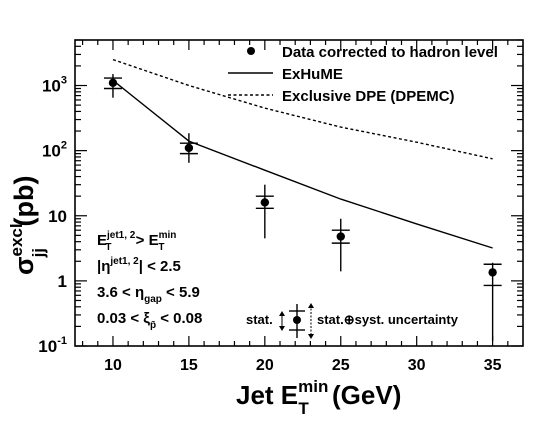  Describe the element at coordinates (148, 294) in the screenshot. I see `cut-text: 3.6 < ηgap < 5.9` at that location.